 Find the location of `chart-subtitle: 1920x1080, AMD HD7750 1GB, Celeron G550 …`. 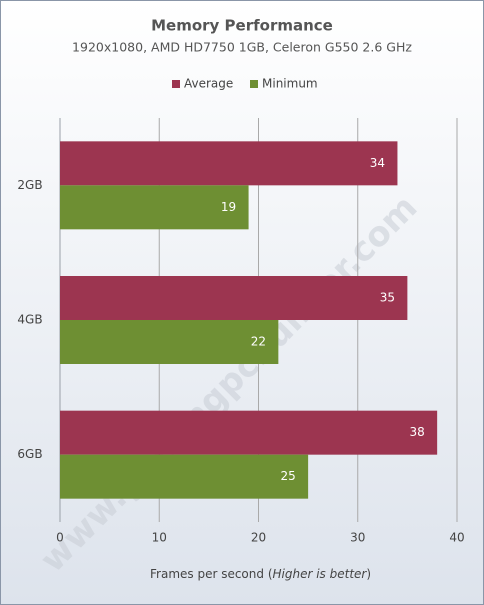

chart-subtitle: 1920x1080, AMD HD7750 1GB, Celeron G550 … is located at coordinates (242, 47).